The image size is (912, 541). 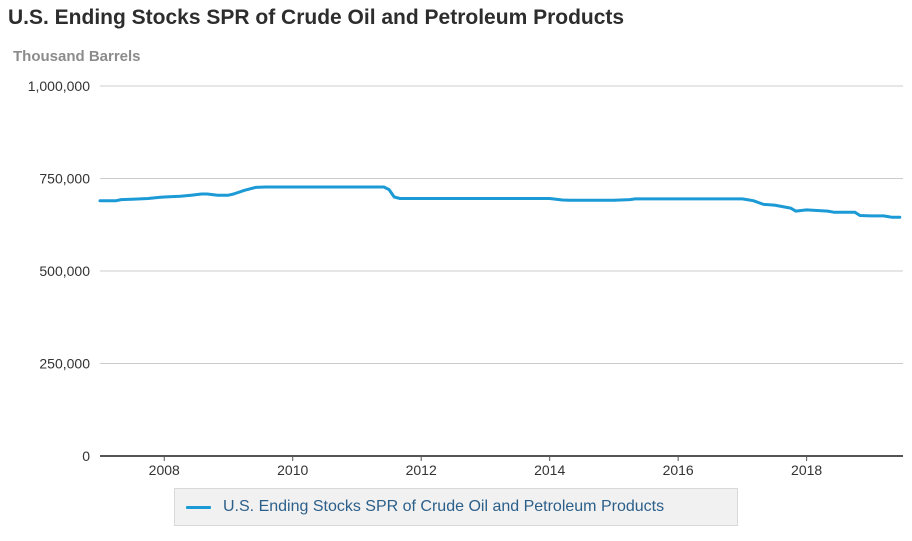 I want to click on y-axis-ticks: 0 250,000 500,000 750,000 1,000,000, so click(x=59, y=271).